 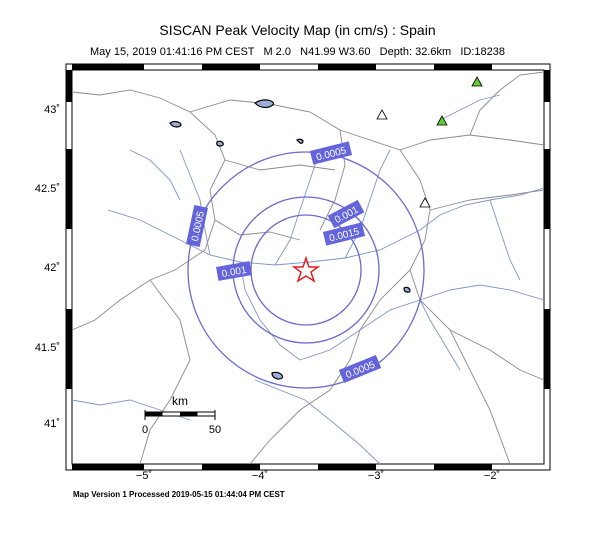 I want to click on lat-label-42: 42˚, so click(x=52, y=268).